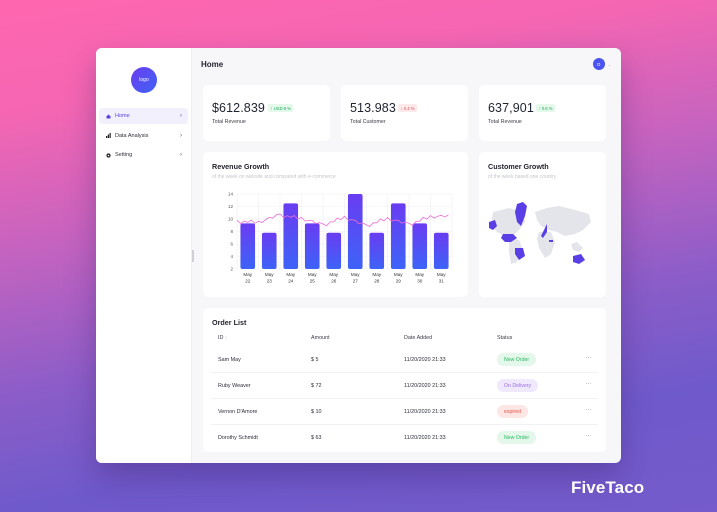  What do you see at coordinates (313, 281) in the screenshot?
I see `svg-text: 25` at bounding box center [313, 281].